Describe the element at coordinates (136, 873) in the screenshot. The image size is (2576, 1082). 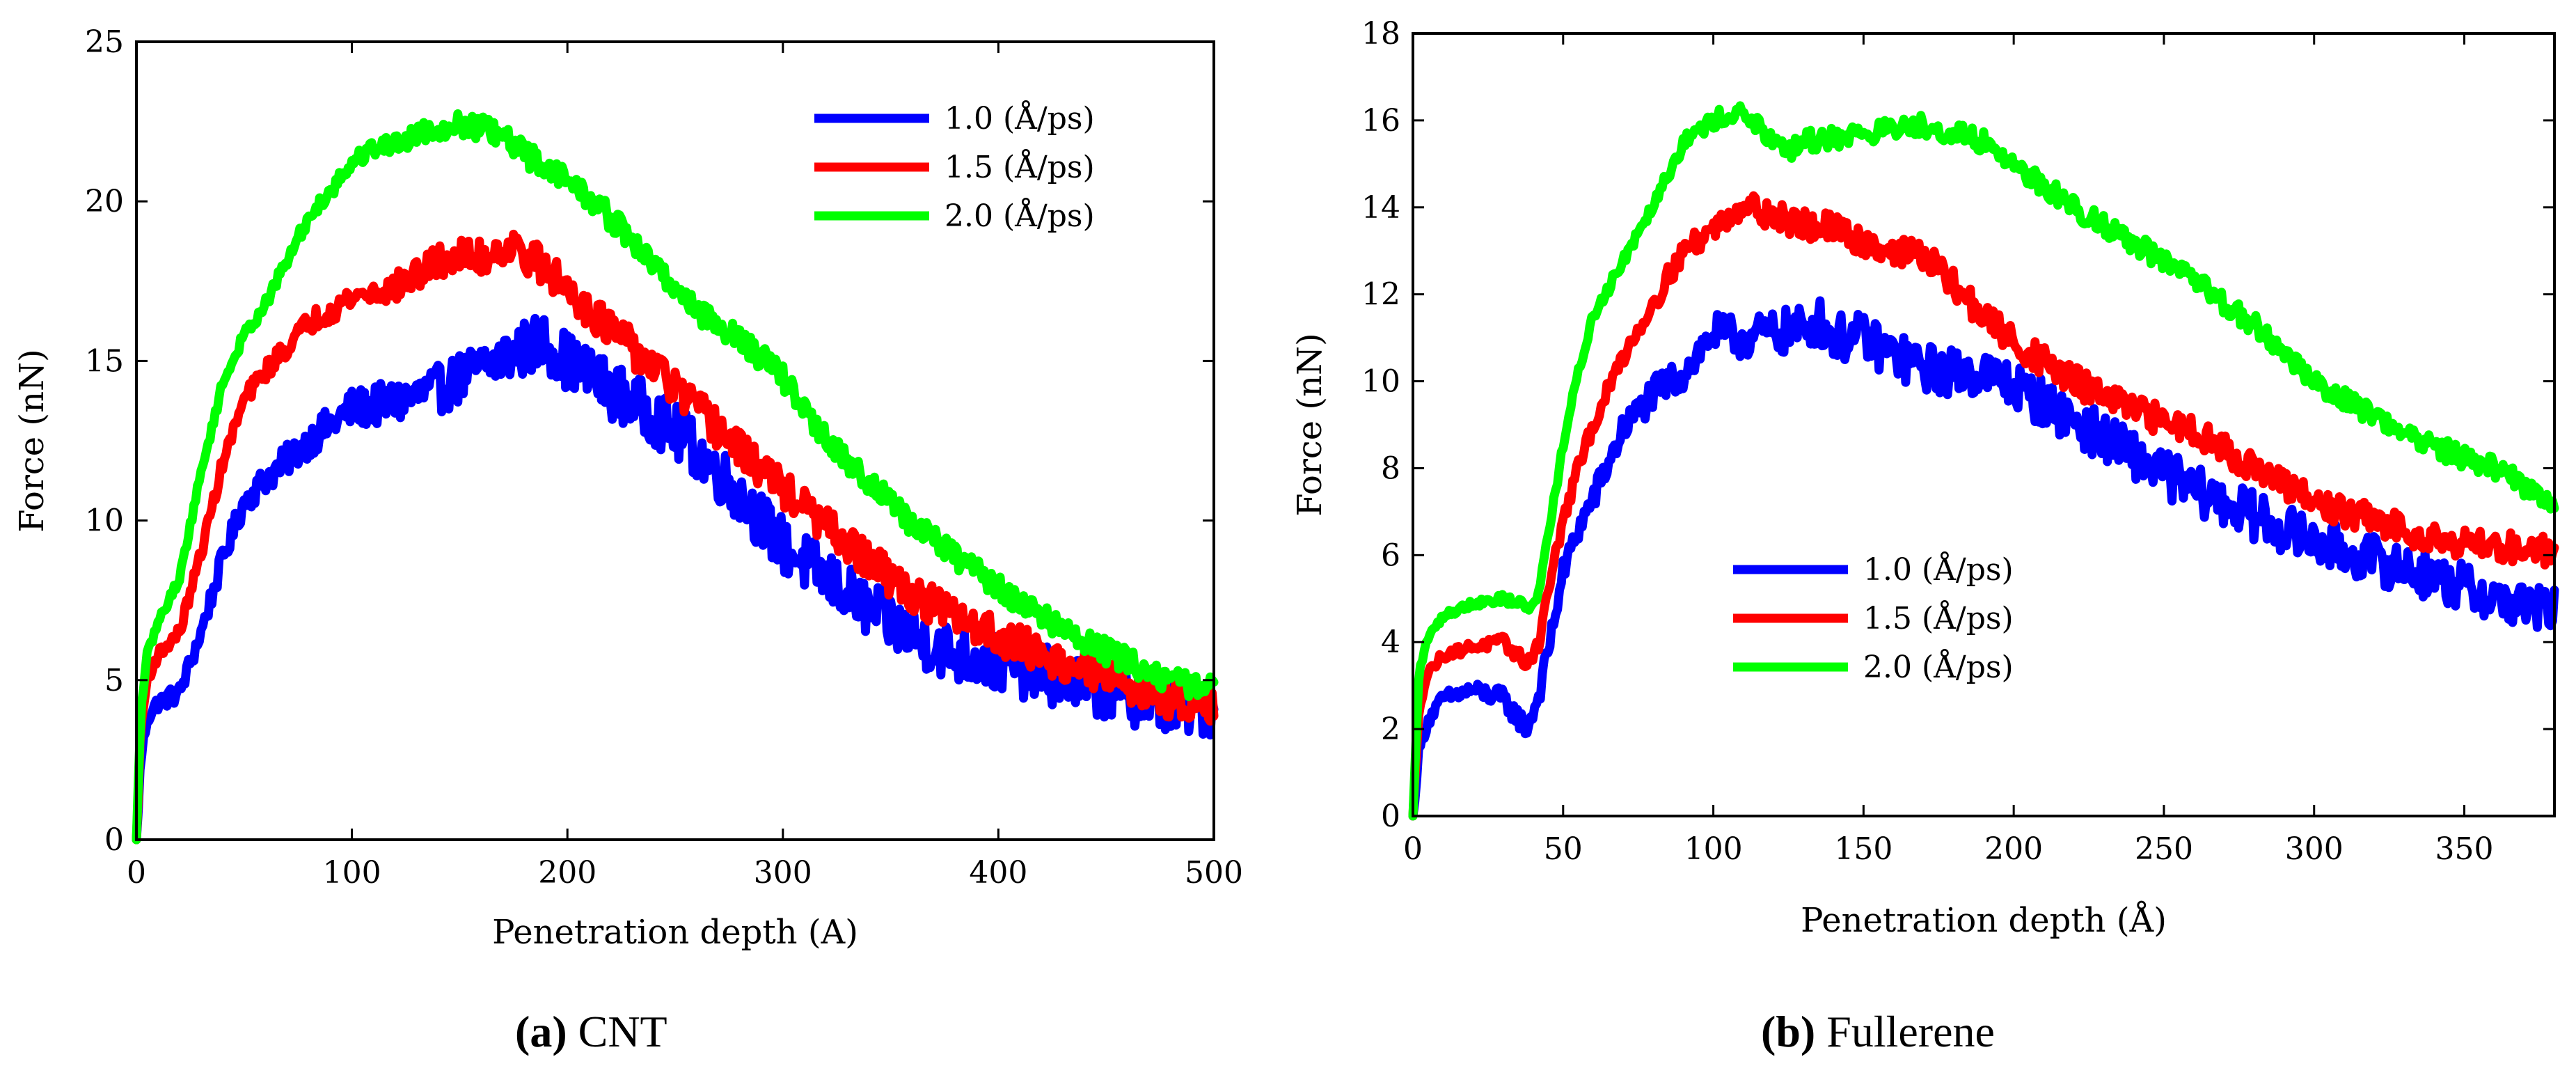
I see `cnt-x-tick-label: 0` at that location.